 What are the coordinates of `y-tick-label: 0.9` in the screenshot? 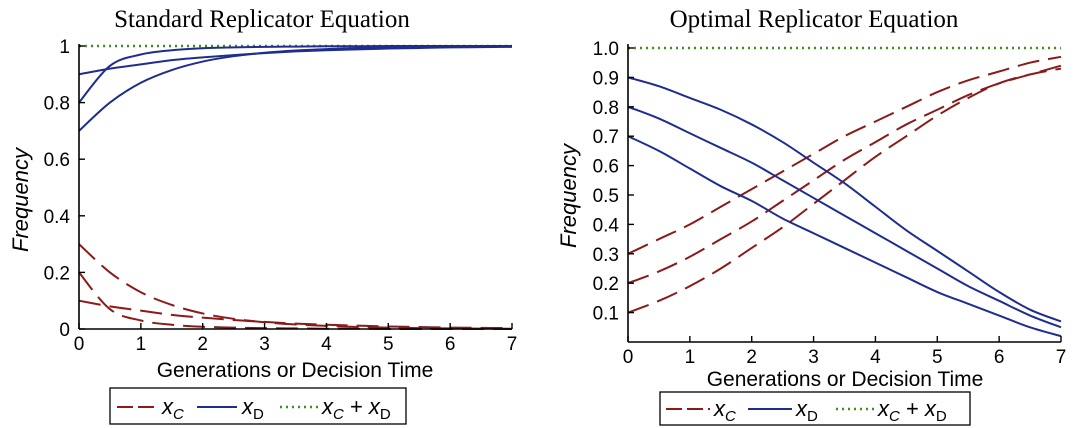 It's located at (606, 78).